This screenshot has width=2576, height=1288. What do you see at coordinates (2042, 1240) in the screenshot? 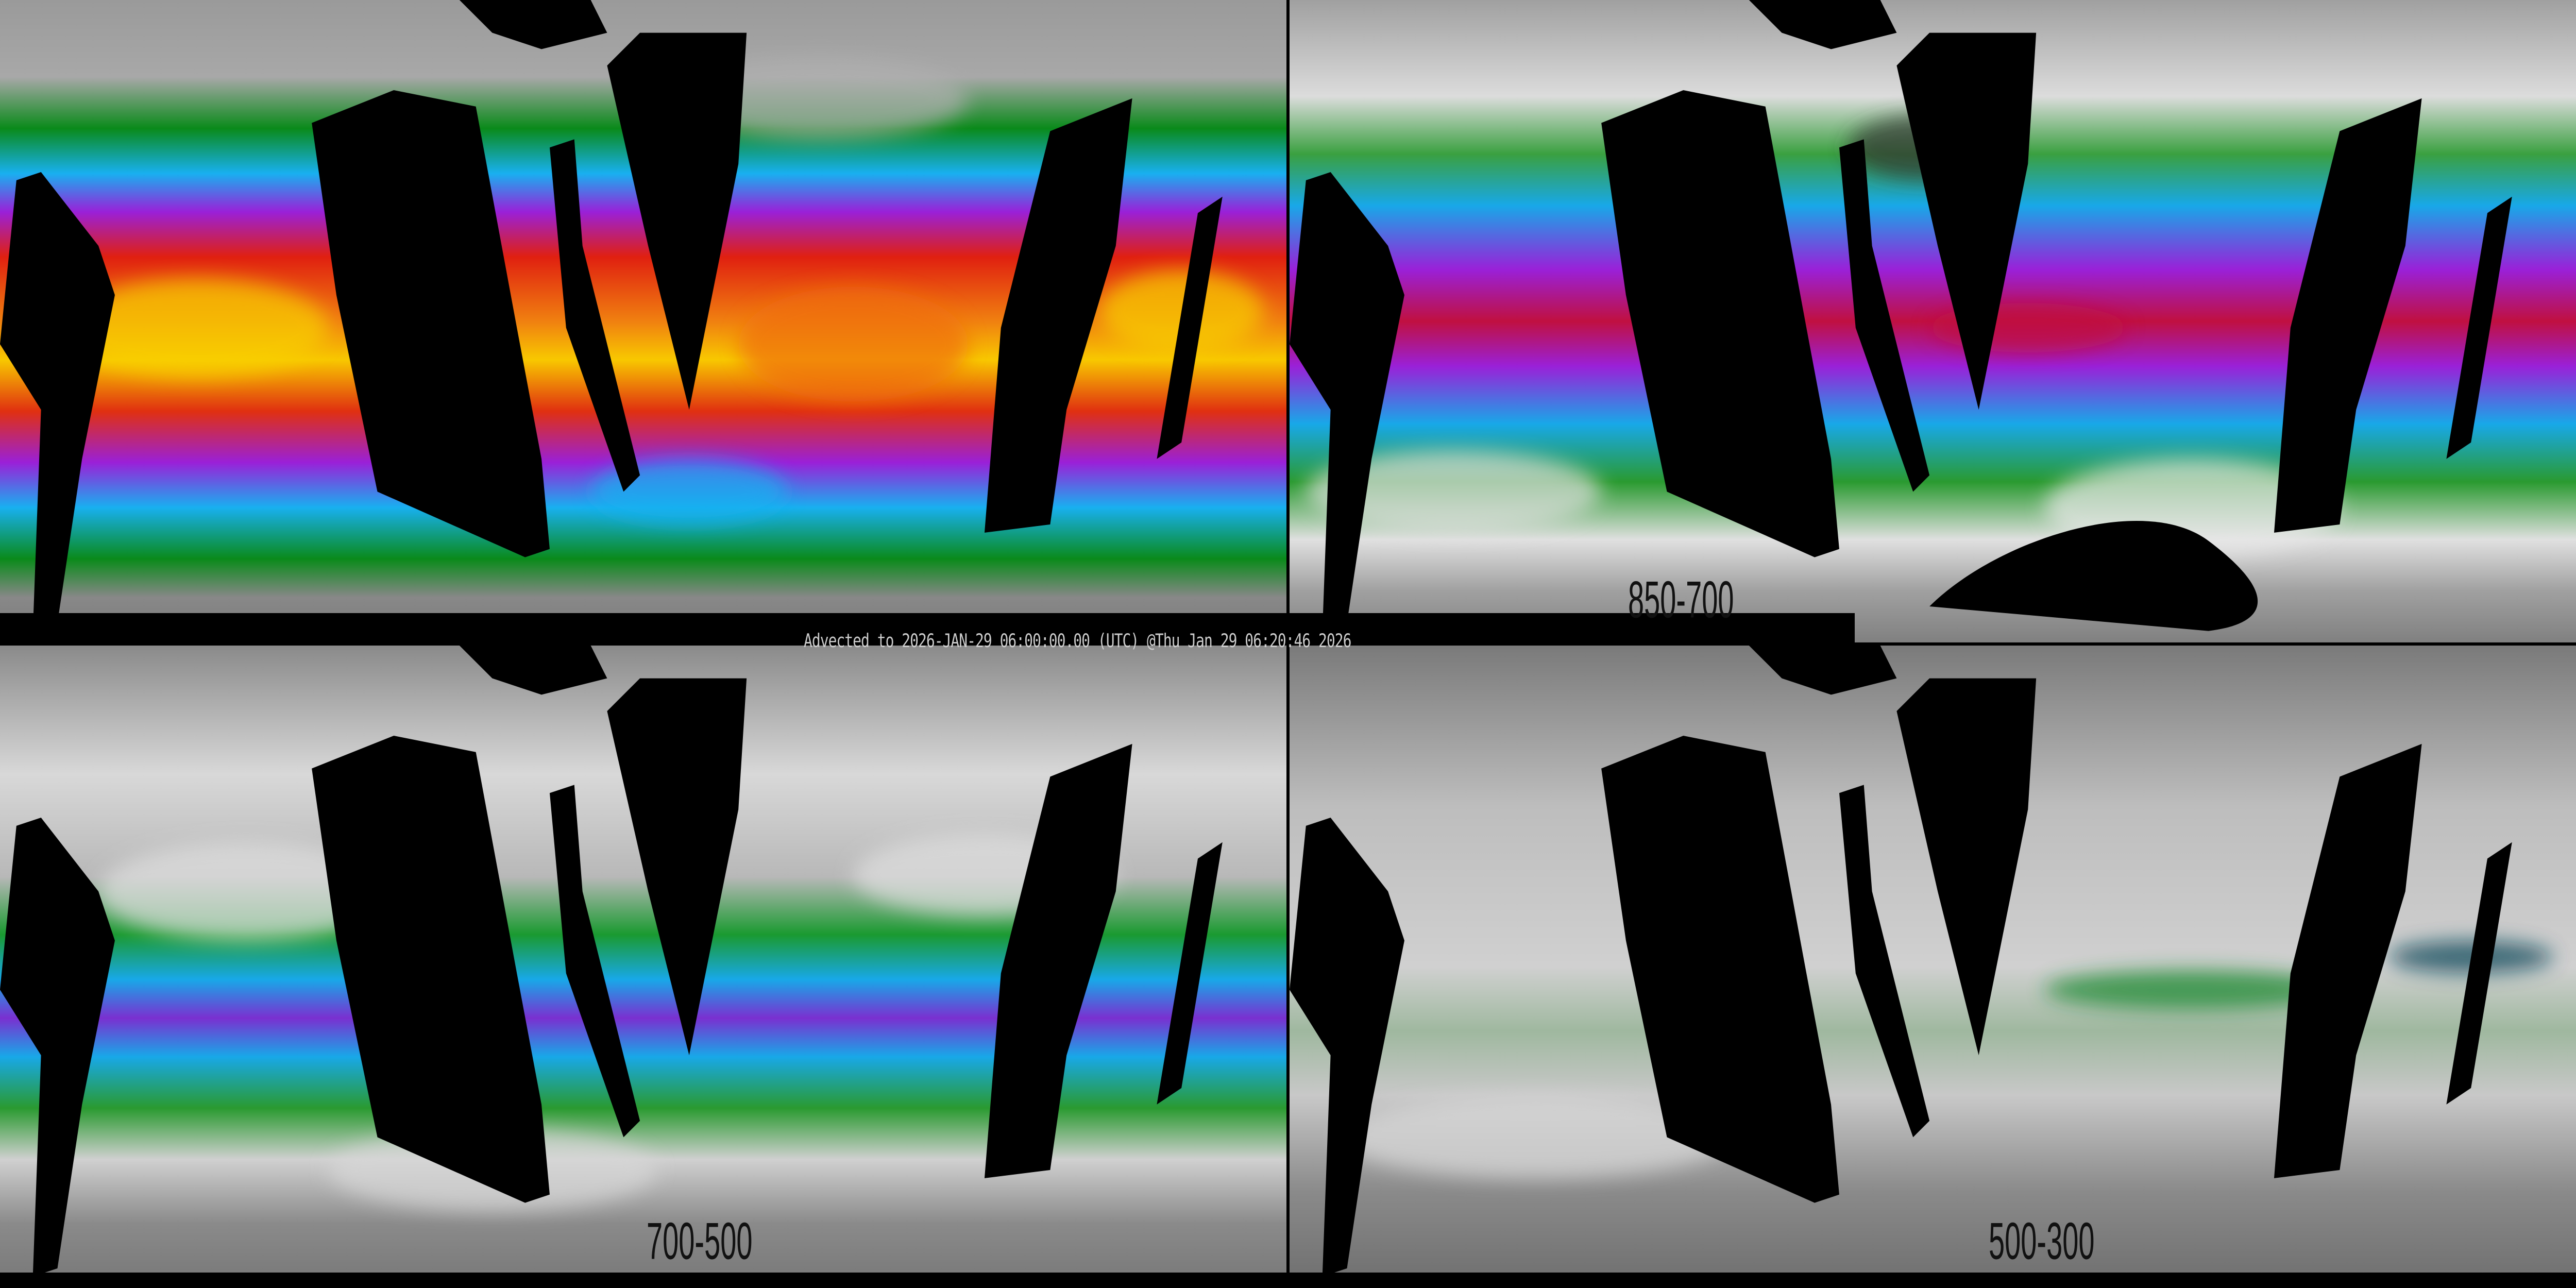
I see `layer-label-500-300: 500-300` at bounding box center [2042, 1240].